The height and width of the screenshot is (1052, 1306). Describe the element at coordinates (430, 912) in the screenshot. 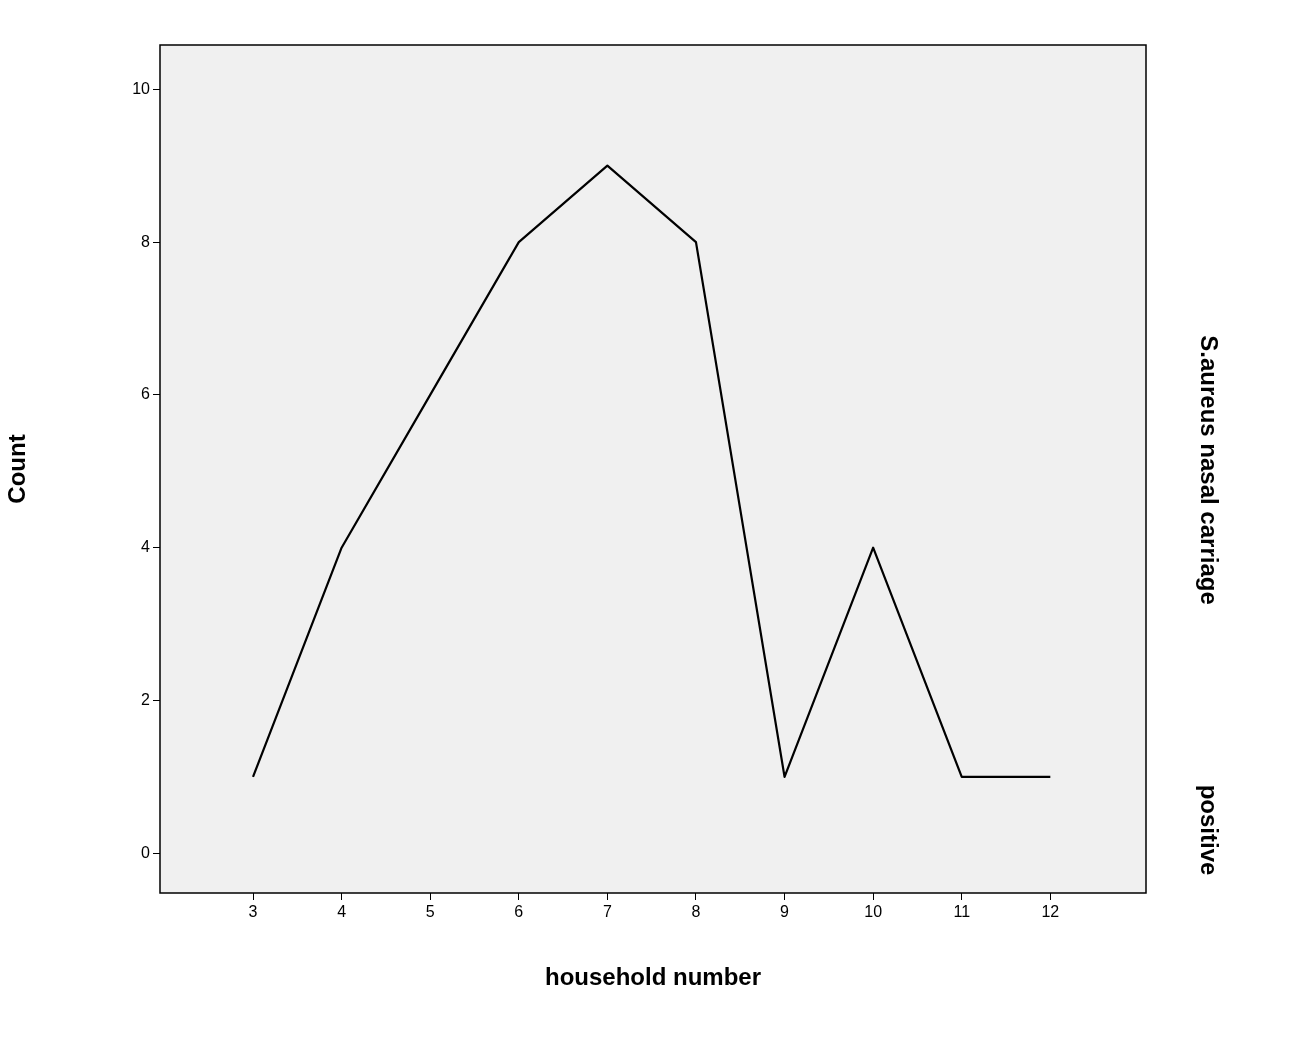

I see `x-tick-label: 5` at that location.